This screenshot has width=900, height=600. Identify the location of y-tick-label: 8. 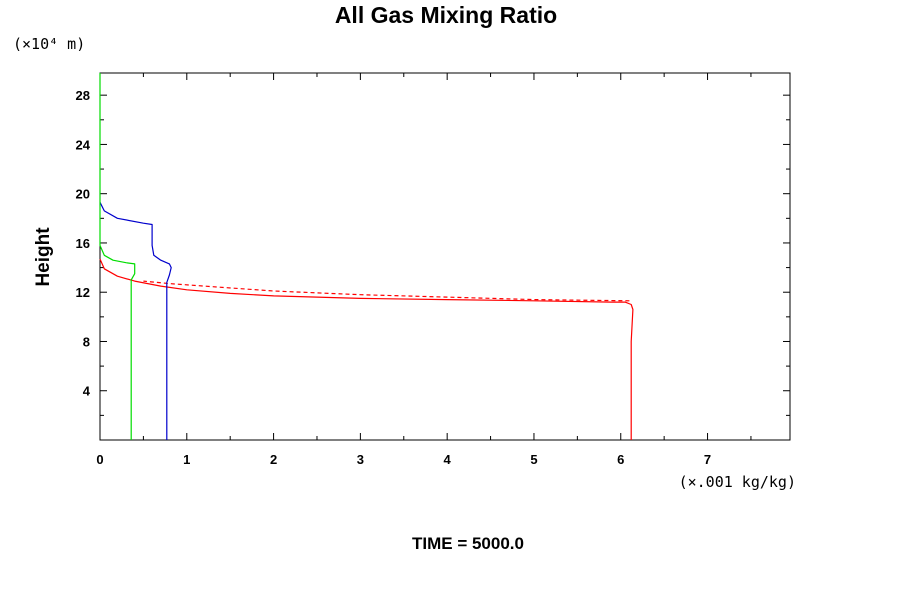
(86, 341).